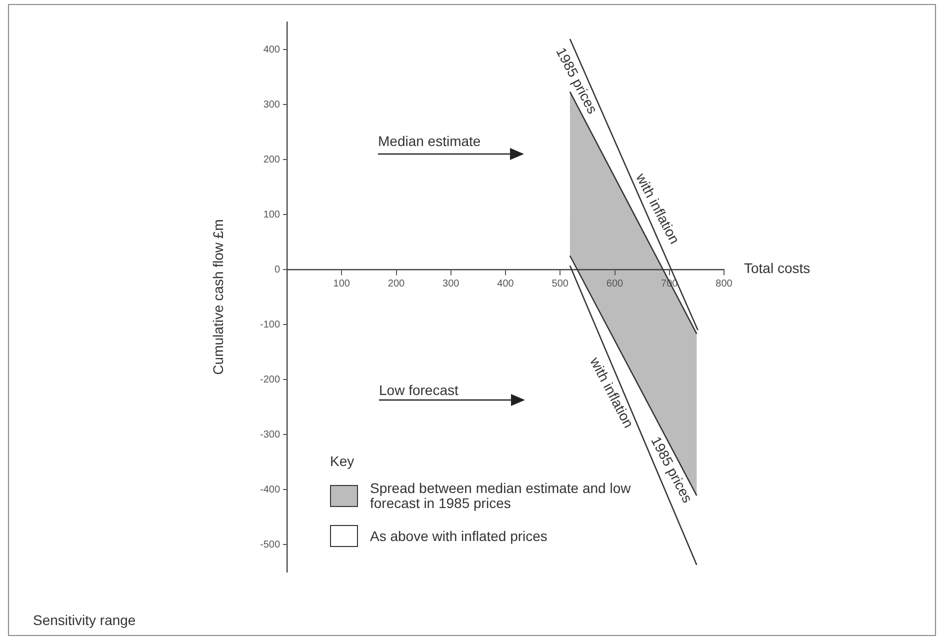 The image size is (946, 641). What do you see at coordinates (724, 284) in the screenshot?
I see `x-tick-label: 800` at bounding box center [724, 284].